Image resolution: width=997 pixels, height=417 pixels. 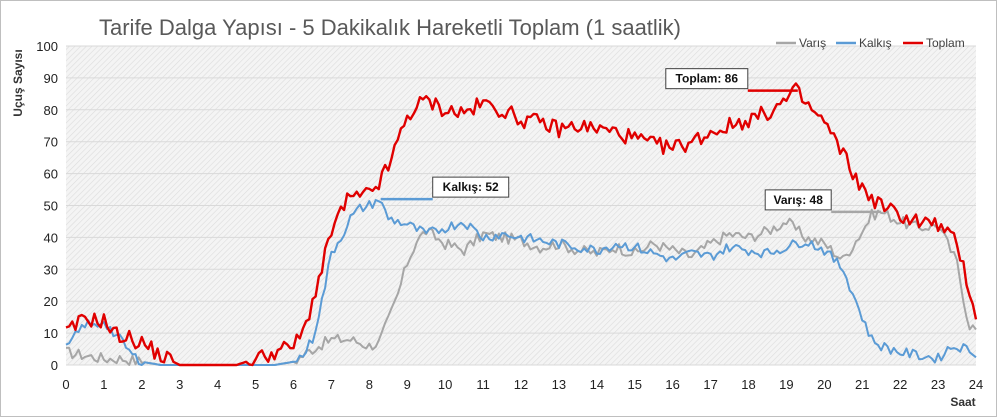 What do you see at coordinates (217, 384) in the screenshot?
I see `x-tick-label: 4` at bounding box center [217, 384].